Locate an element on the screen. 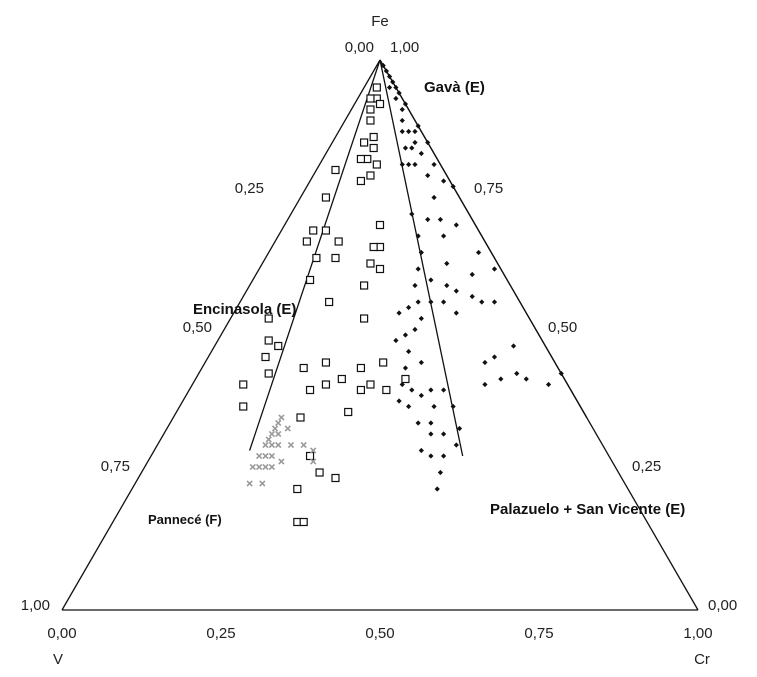  left-tick-label: 0,00 is located at coordinates (359, 47).